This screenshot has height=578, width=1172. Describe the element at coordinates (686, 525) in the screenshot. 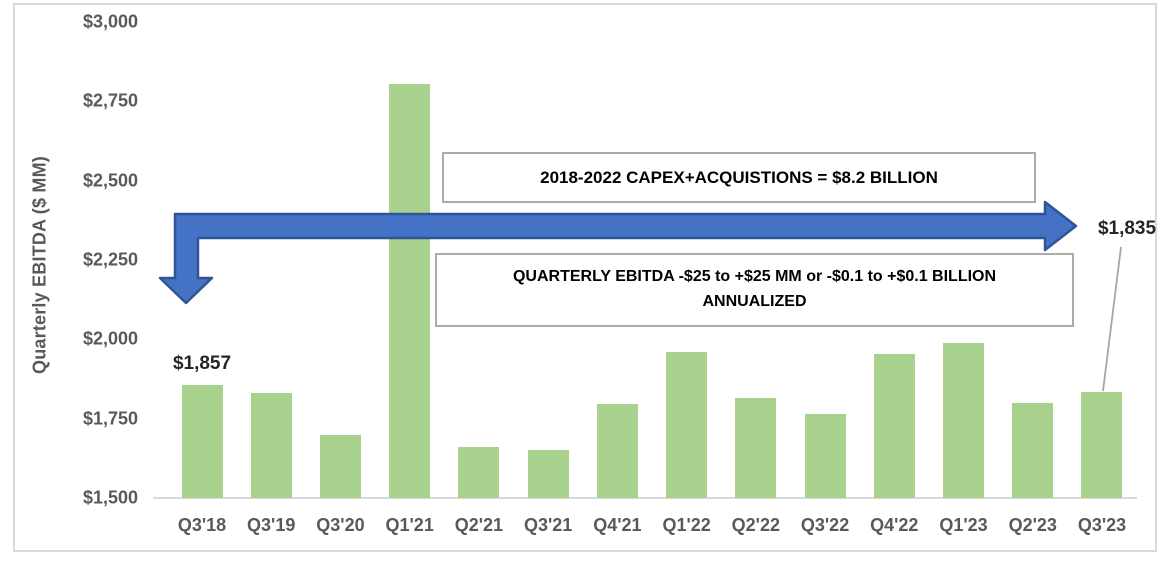

I see `x-tick-Q1'22: Q1'22` at that location.